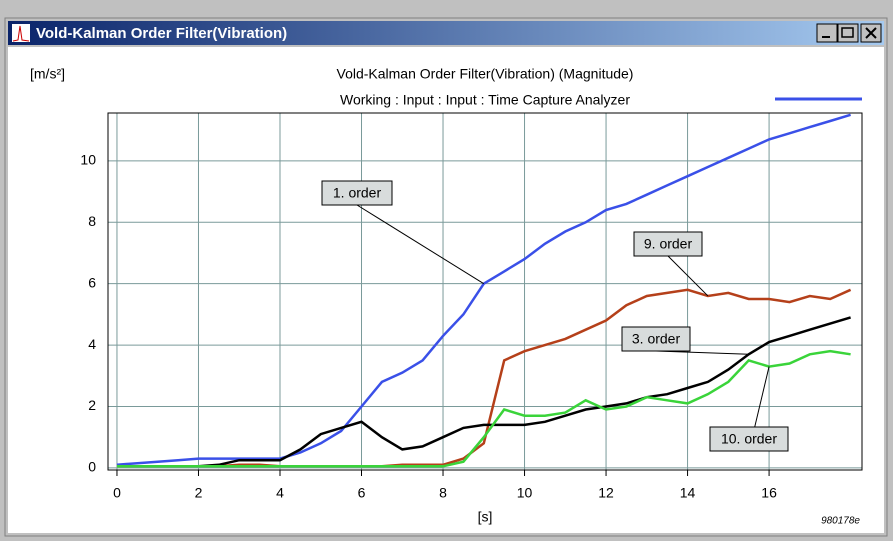 Image resolution: width=893 pixels, height=546 pixels. I want to click on callout-label: 1. order, so click(357, 193).